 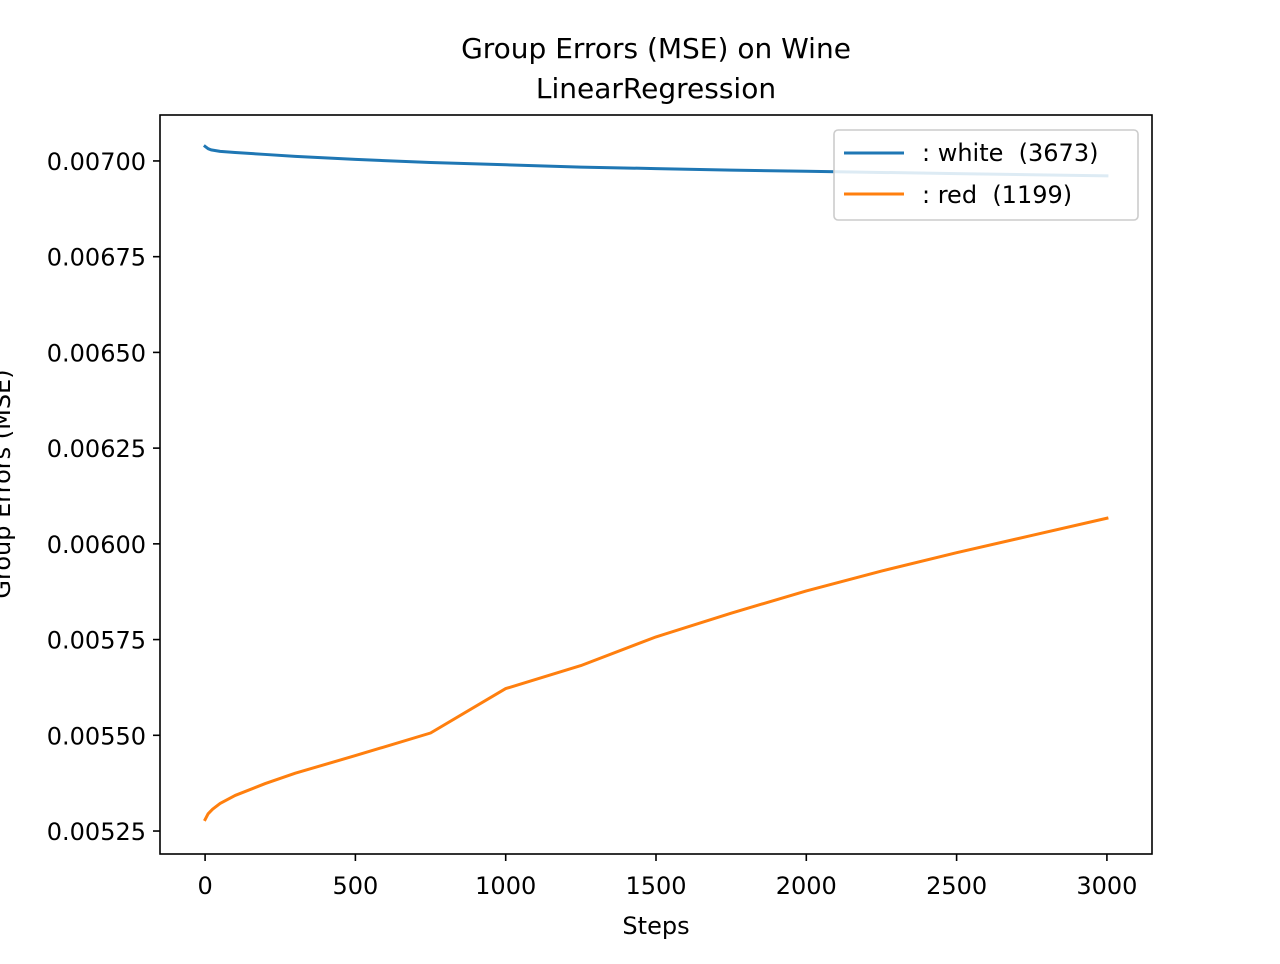 What do you see at coordinates (96, 449) in the screenshot?
I see `y-tick-label: 0.00625` at bounding box center [96, 449].